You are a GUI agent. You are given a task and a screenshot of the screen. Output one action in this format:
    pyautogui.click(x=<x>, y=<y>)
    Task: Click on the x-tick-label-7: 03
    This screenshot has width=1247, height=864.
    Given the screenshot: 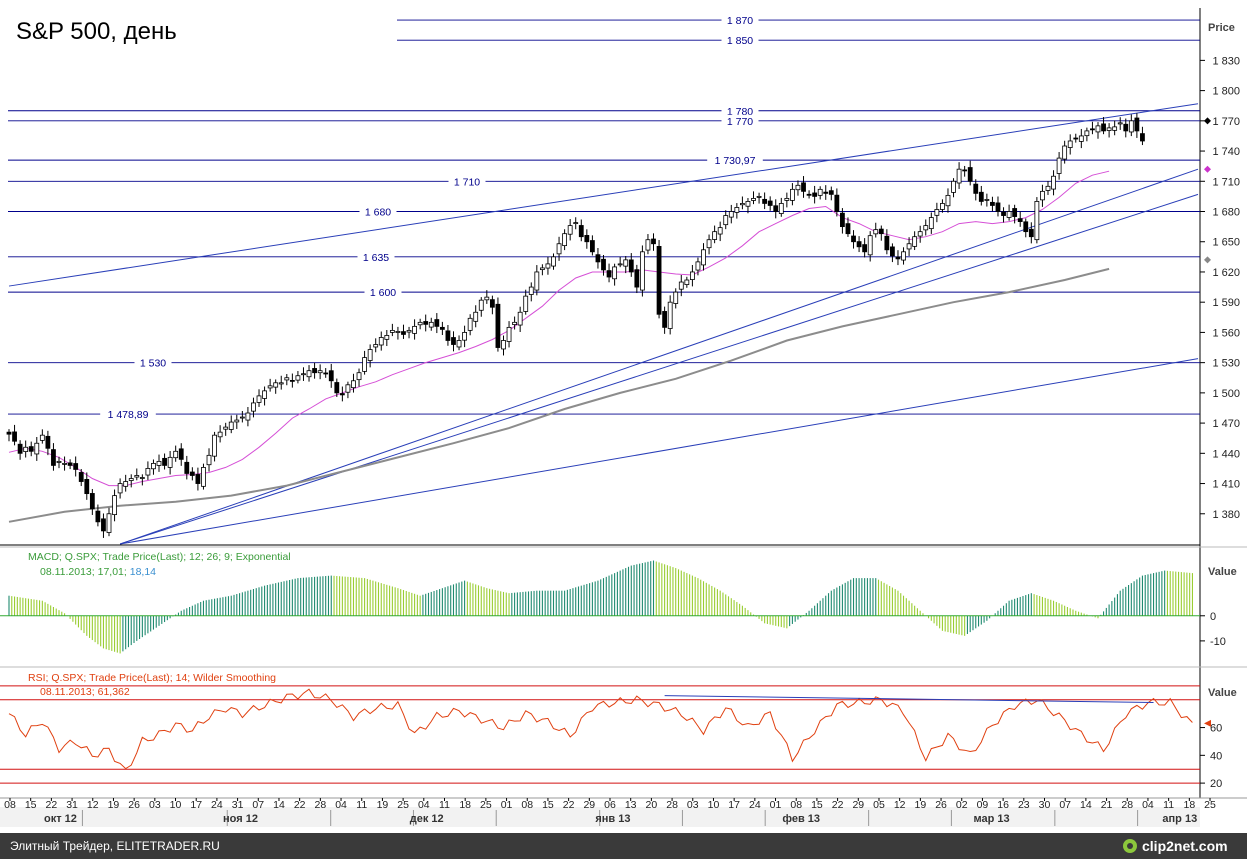 What is the action you would take?
    pyautogui.click(x=155, y=805)
    